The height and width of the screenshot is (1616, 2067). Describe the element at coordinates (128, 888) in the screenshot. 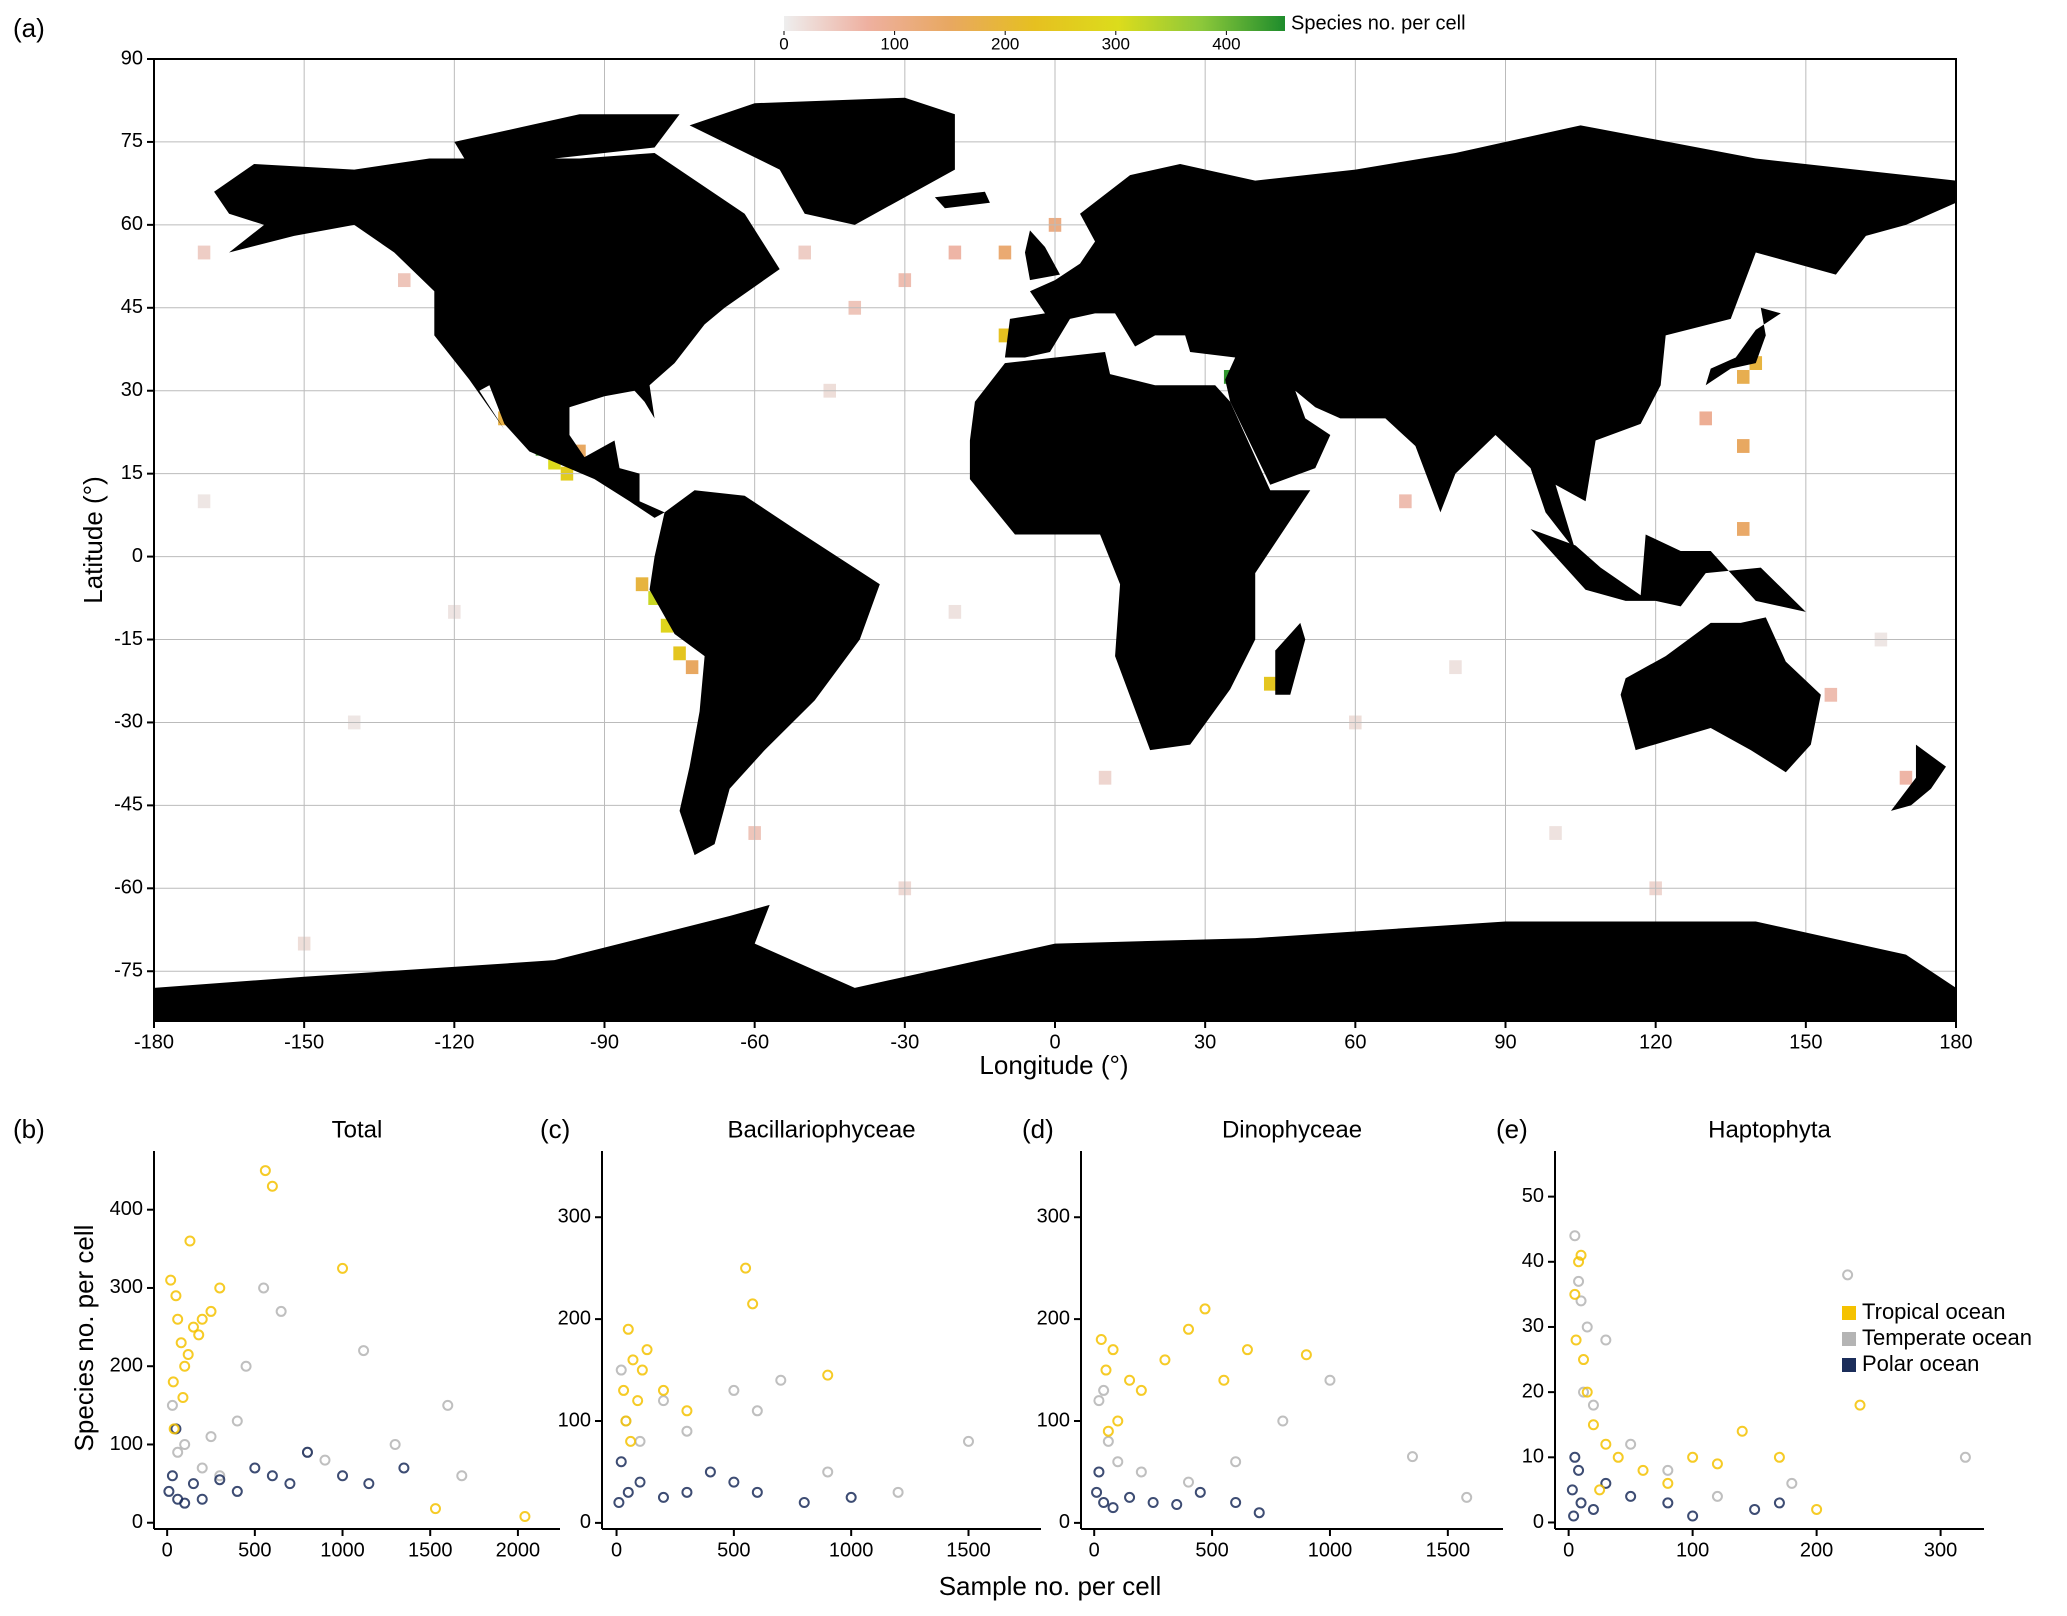

I see `y-tick-label: -60` at that location.